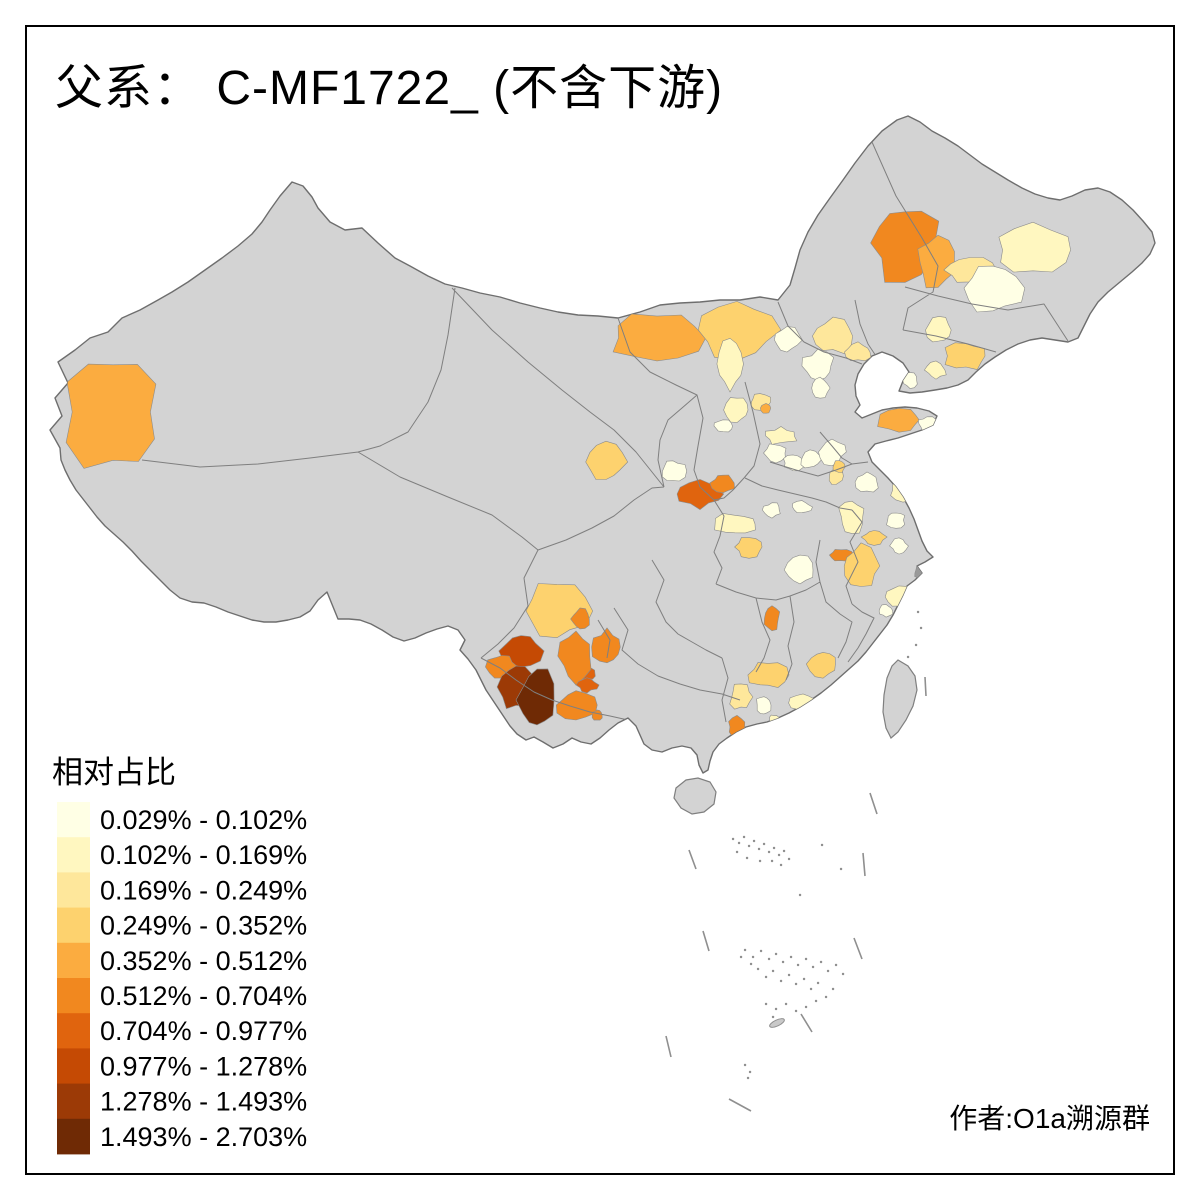  I want to click on map-region-hubei-wuhan, so click(798, 569).